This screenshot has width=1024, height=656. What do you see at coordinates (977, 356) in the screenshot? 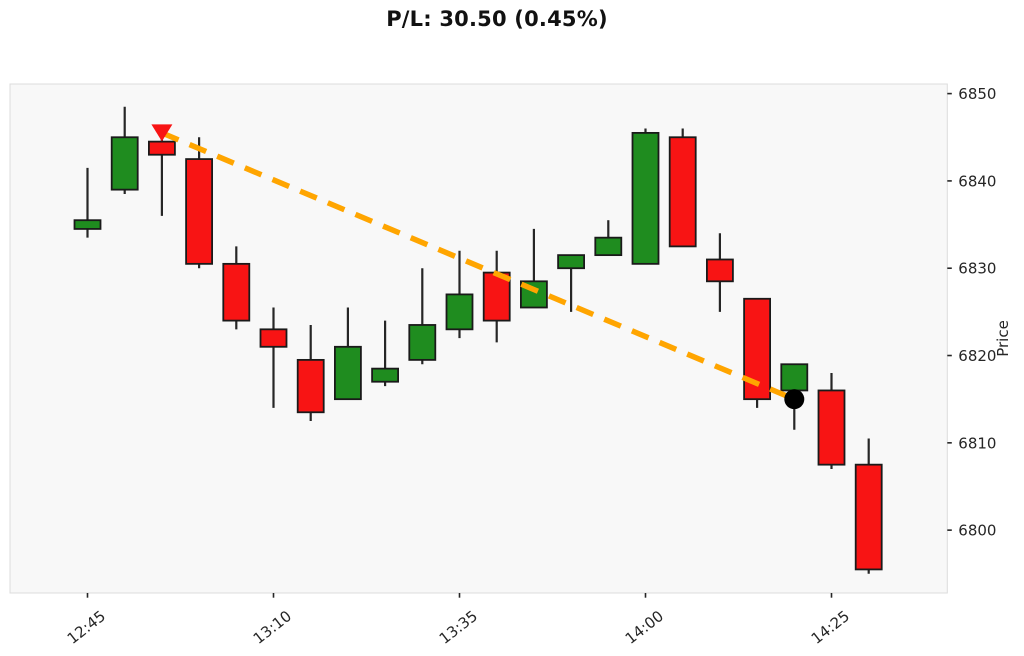
I see `y-tick-label: 6820` at bounding box center [977, 356].